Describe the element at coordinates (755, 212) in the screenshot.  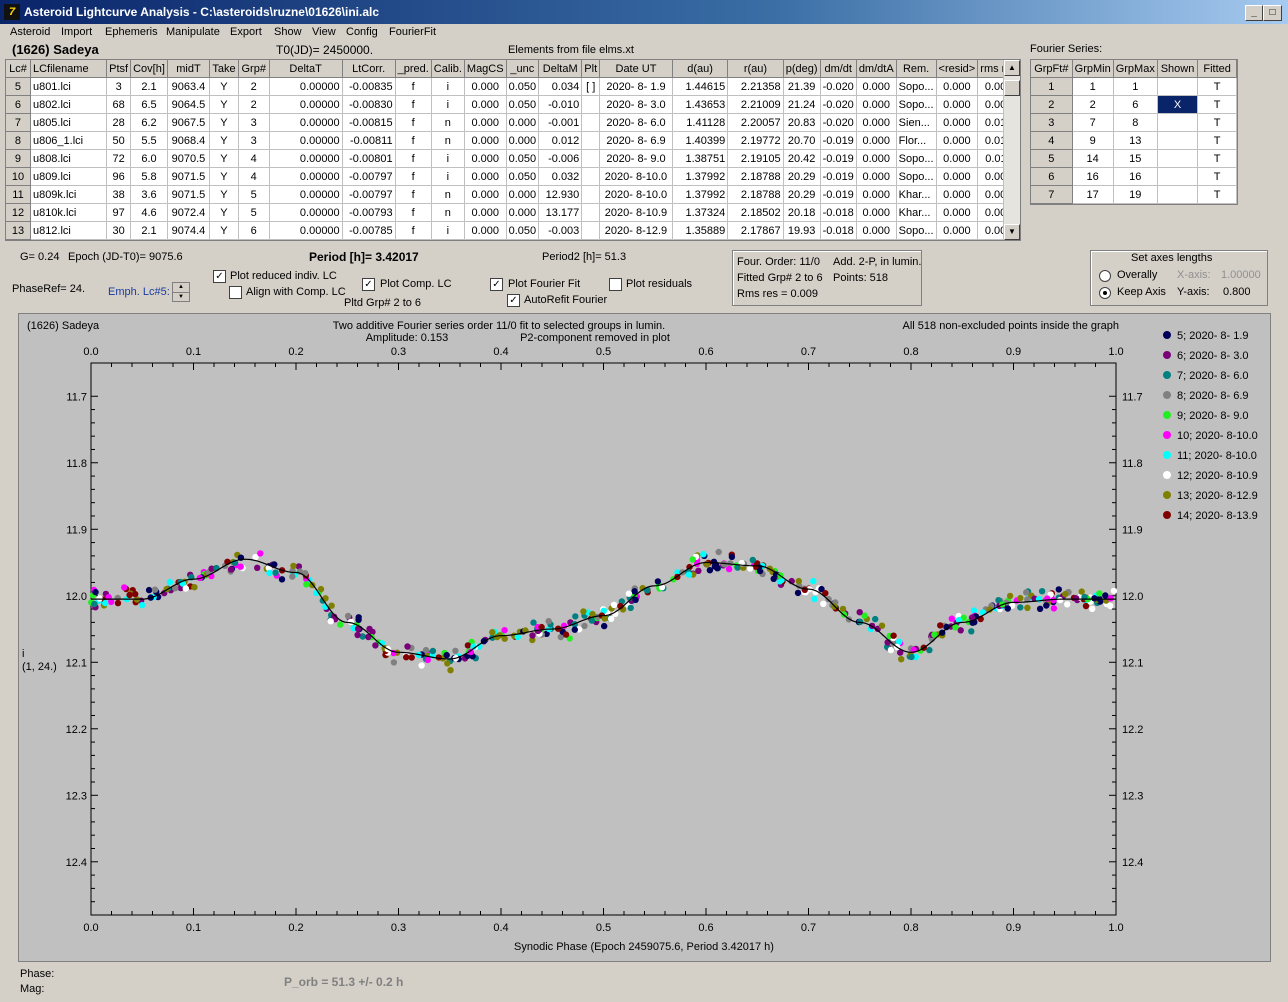
I see `table-cell: 2.18502` at that location.